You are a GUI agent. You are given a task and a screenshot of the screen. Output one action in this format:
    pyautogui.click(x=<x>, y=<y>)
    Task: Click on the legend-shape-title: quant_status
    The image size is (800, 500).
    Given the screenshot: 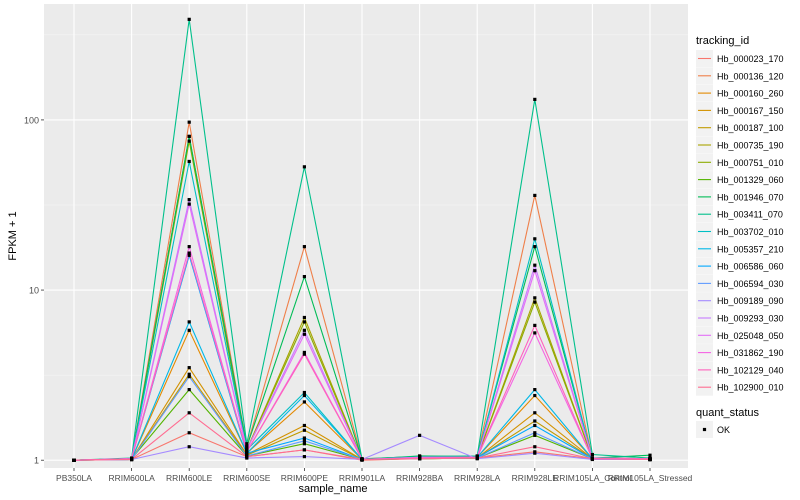 What is the action you would take?
    pyautogui.click(x=727, y=413)
    